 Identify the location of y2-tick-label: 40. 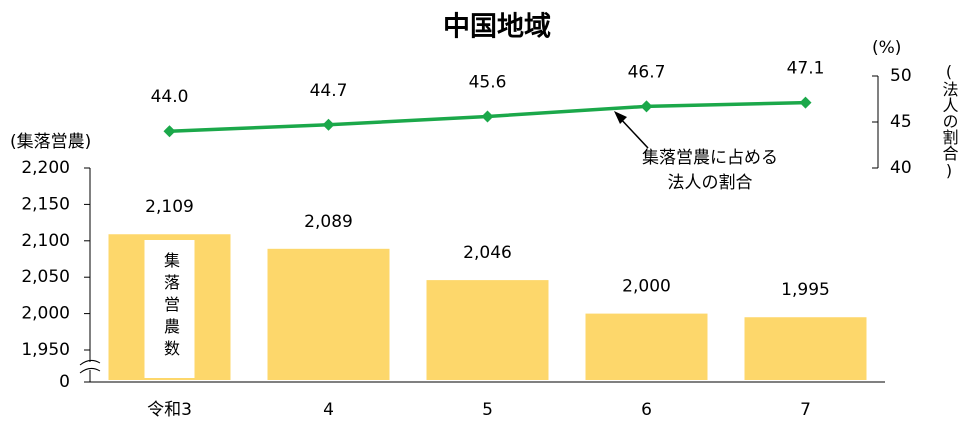
(901, 168).